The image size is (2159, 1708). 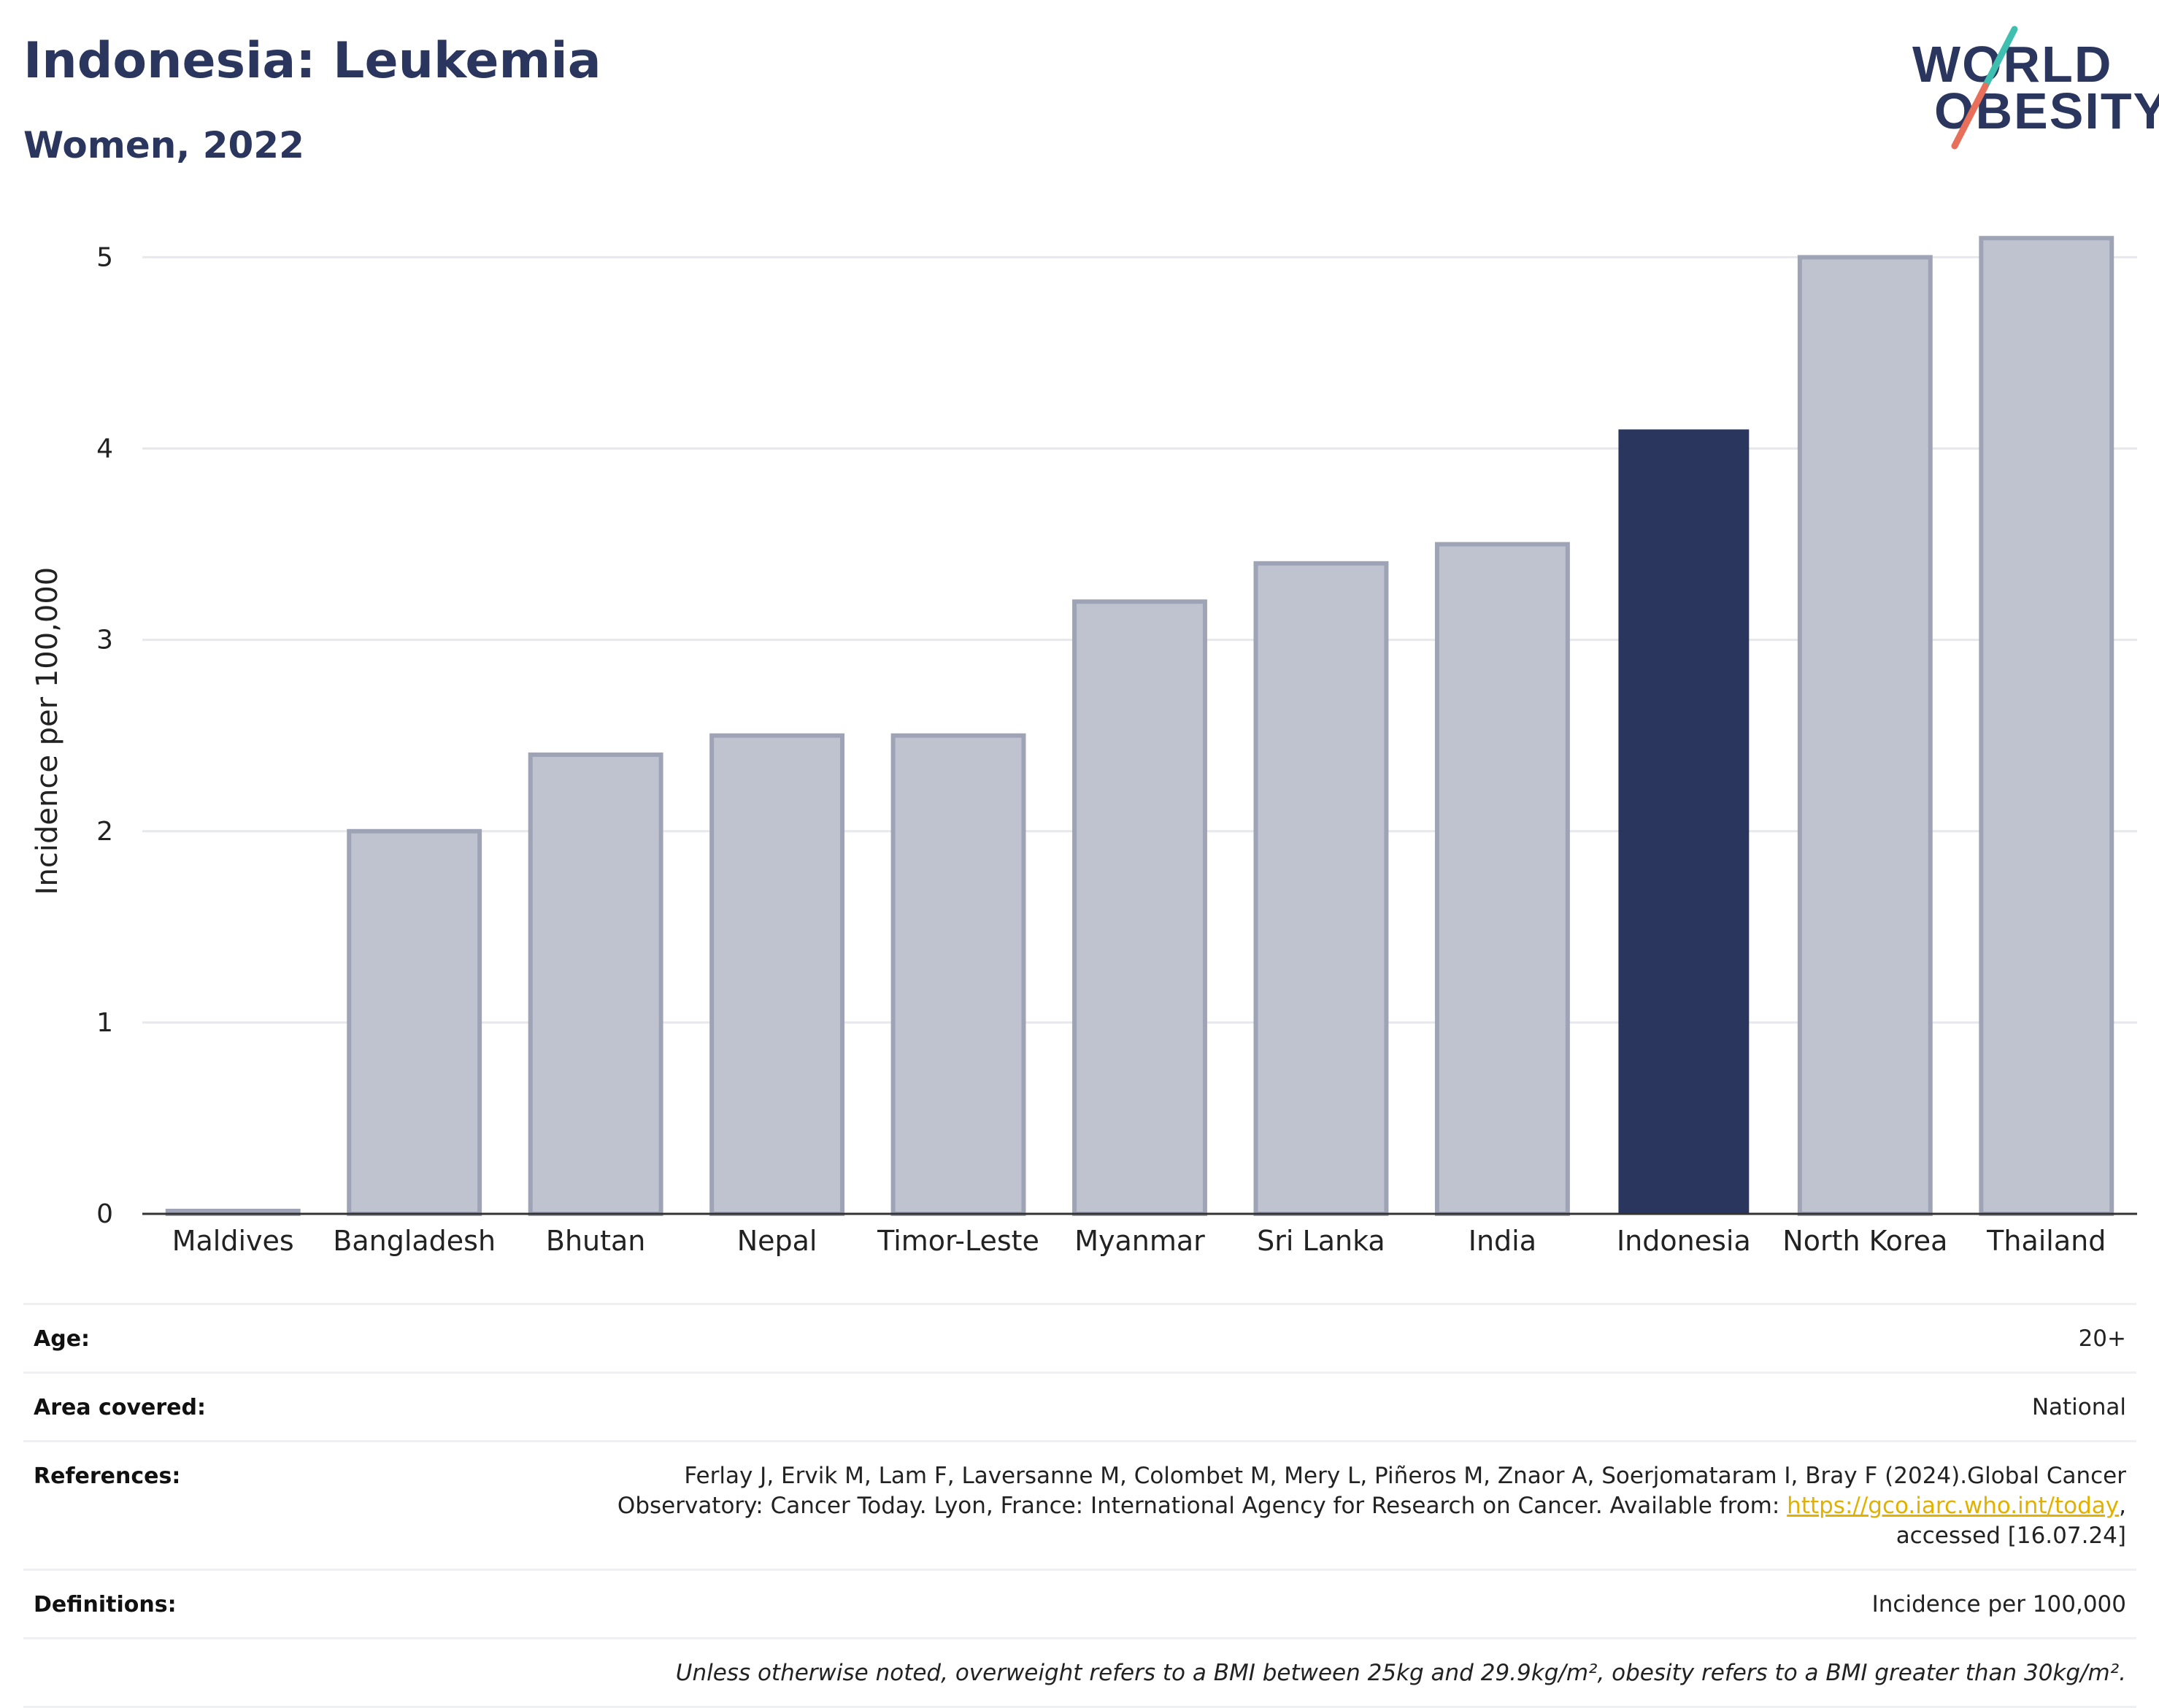 What do you see at coordinates (1321, 1241) in the screenshot?
I see `x-tick-label: Sri Lanka` at bounding box center [1321, 1241].